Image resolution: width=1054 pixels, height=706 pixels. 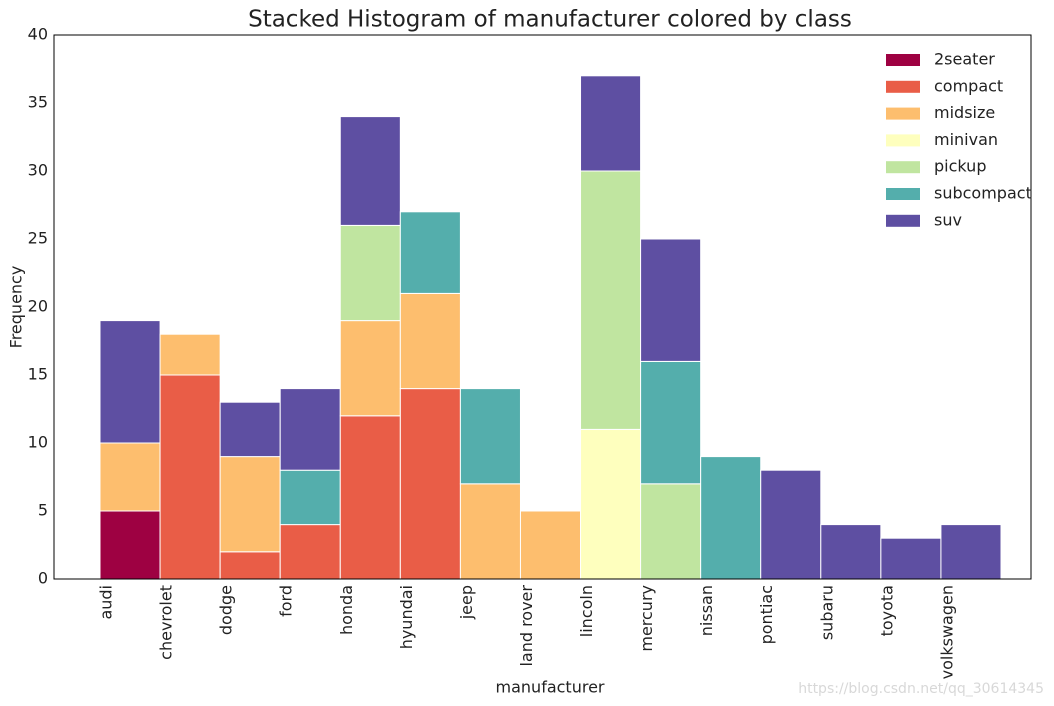 What do you see at coordinates (948, 219) in the screenshot?
I see `legend-label: suv` at bounding box center [948, 219].